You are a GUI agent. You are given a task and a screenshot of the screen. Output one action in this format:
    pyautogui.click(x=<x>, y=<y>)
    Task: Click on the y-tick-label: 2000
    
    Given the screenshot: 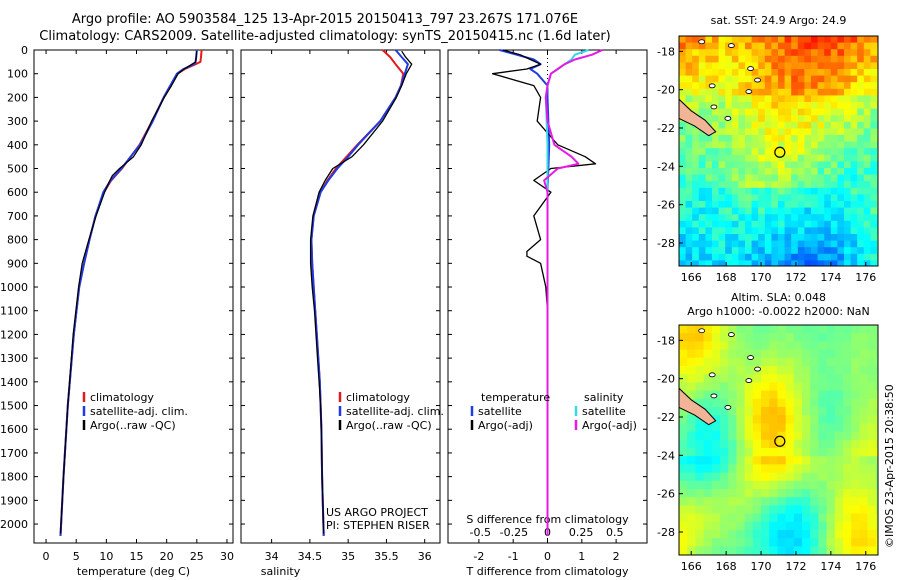 What is the action you would take?
    pyautogui.click(x=14, y=524)
    